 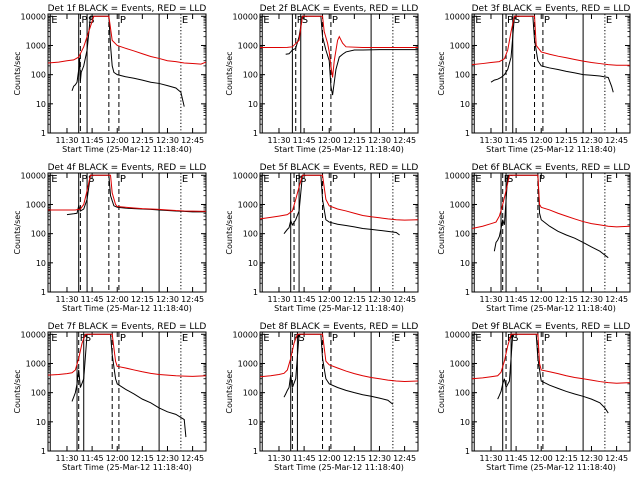 I want to click on panel-title: Det 2f BLACK = Events, RED = LLD, so click(x=339, y=9).